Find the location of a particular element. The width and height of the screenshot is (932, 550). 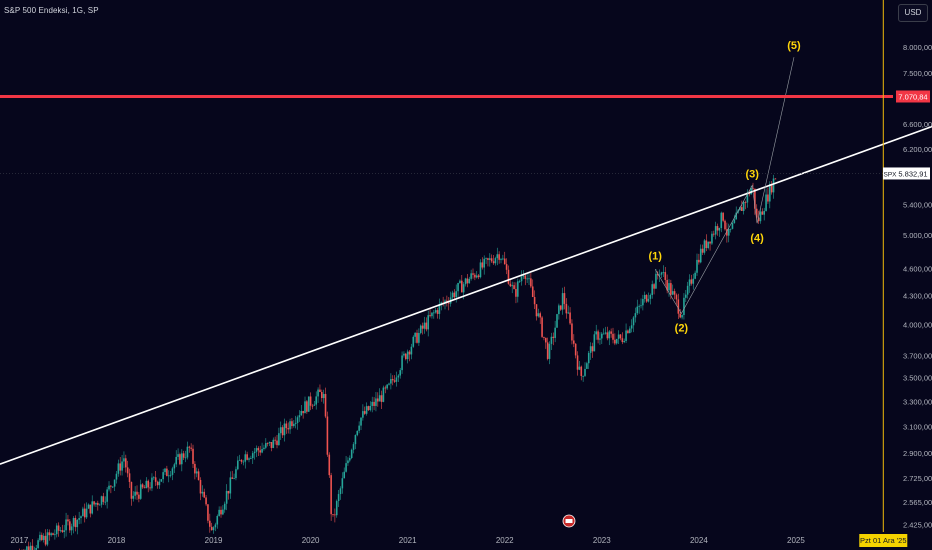

x-tick-label: 2017 is located at coordinates (20, 540).